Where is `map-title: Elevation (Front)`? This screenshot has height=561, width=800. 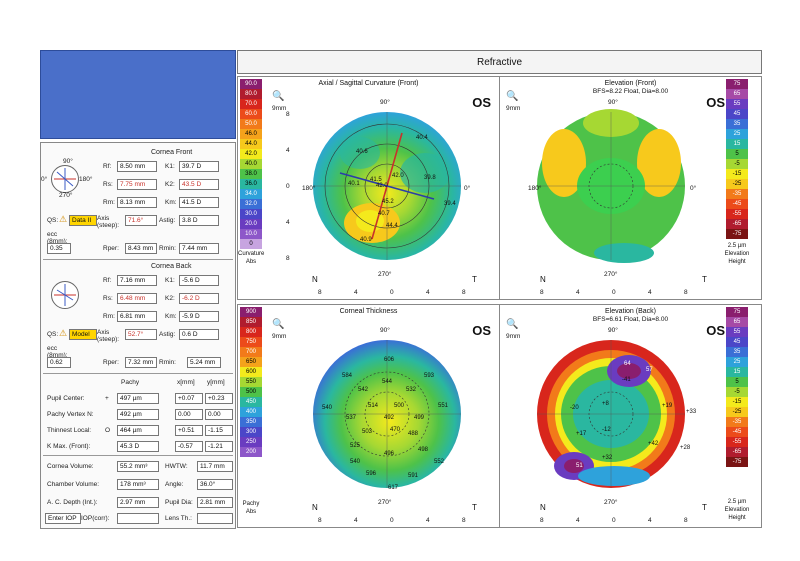 map-title: Elevation (Front) is located at coordinates (630, 83).